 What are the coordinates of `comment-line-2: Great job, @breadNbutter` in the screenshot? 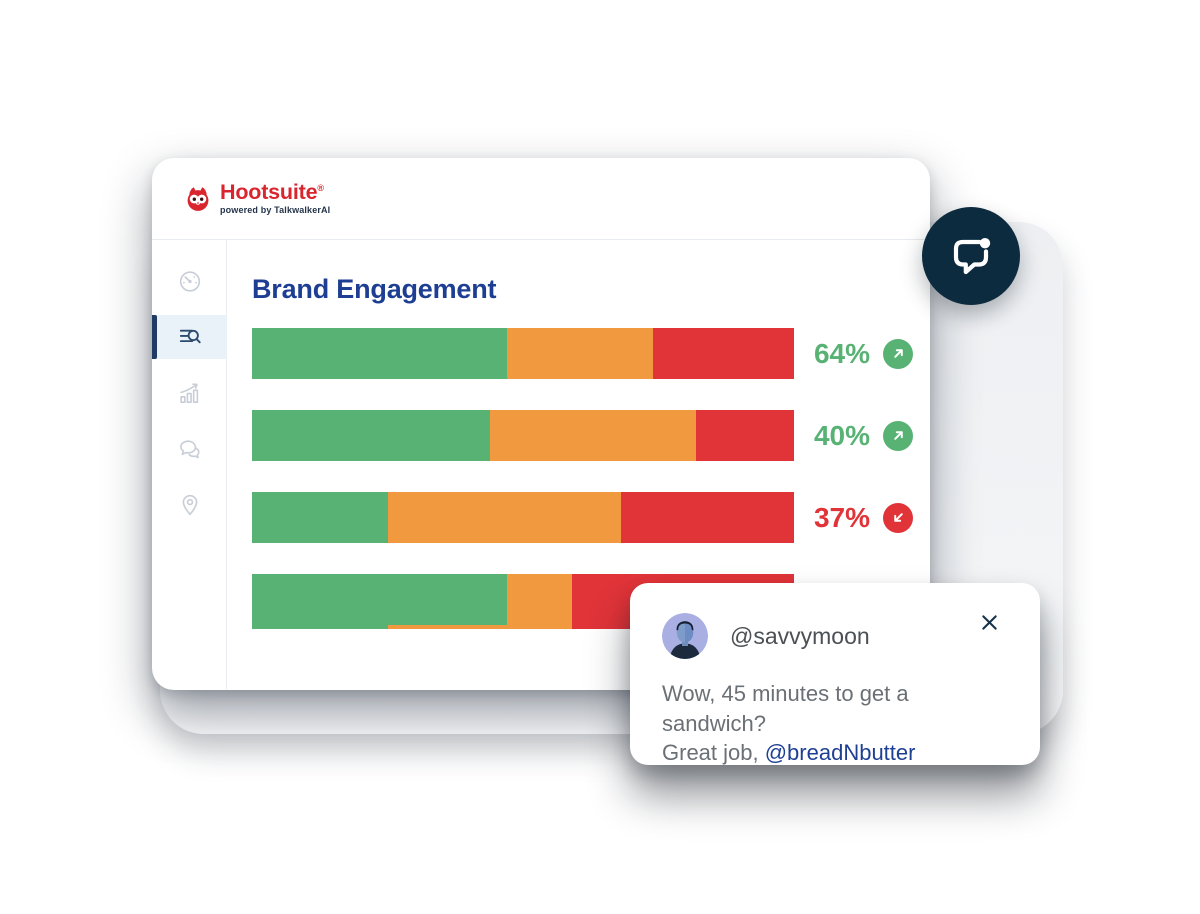 It's located at (789, 752).